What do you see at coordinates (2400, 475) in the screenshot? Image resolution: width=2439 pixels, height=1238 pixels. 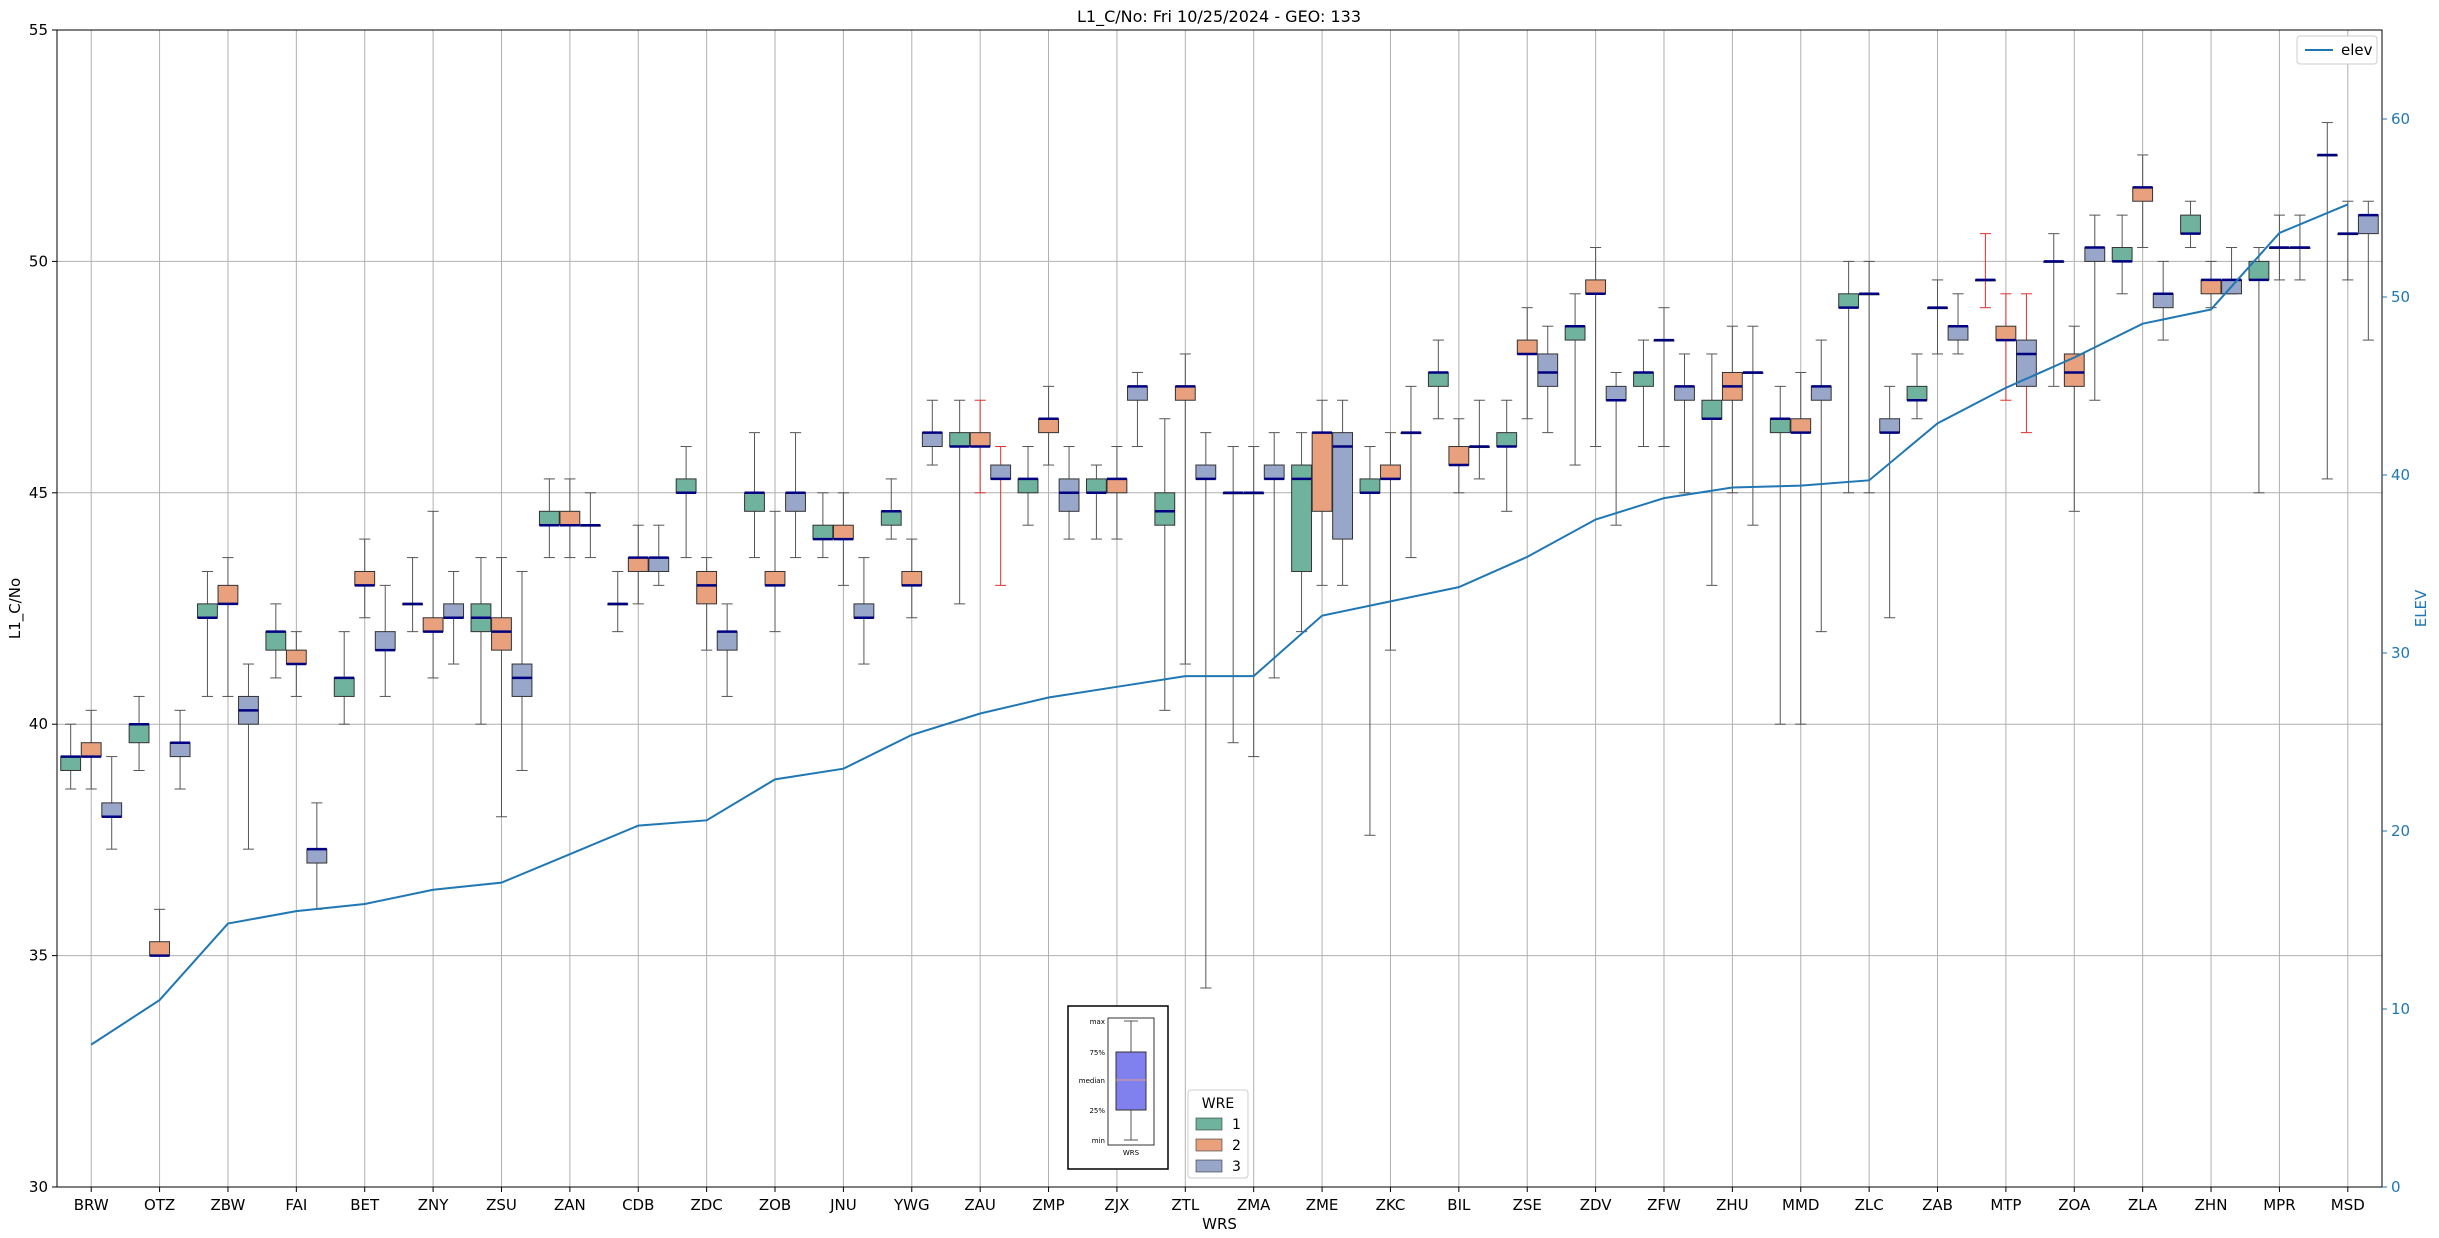 I see `y2-tick-label: 40` at bounding box center [2400, 475].